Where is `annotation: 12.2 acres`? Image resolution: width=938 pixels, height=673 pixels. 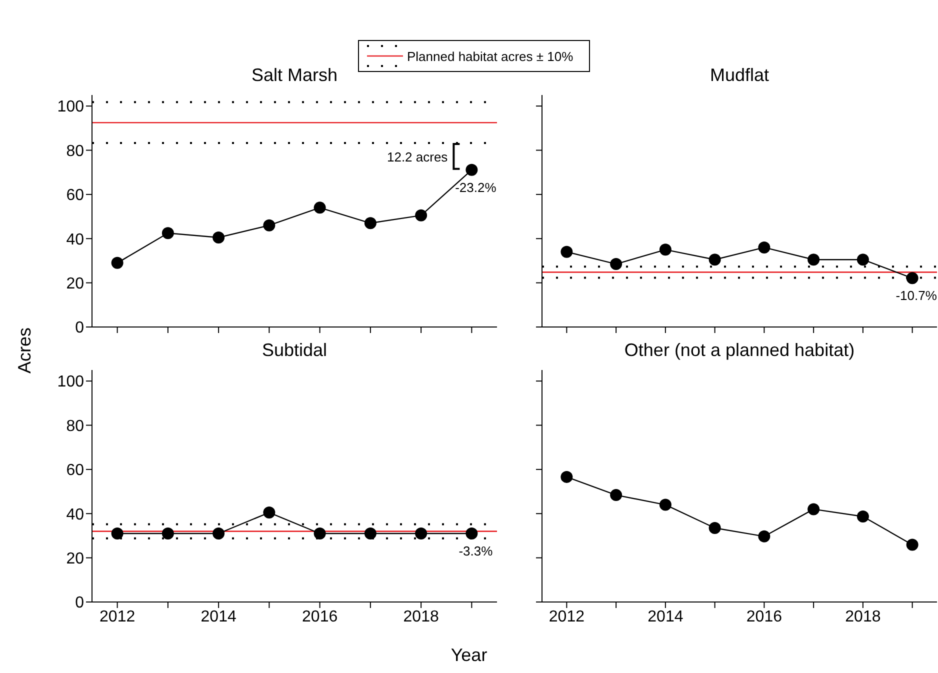 annotation: 12.2 acres is located at coordinates (417, 156).